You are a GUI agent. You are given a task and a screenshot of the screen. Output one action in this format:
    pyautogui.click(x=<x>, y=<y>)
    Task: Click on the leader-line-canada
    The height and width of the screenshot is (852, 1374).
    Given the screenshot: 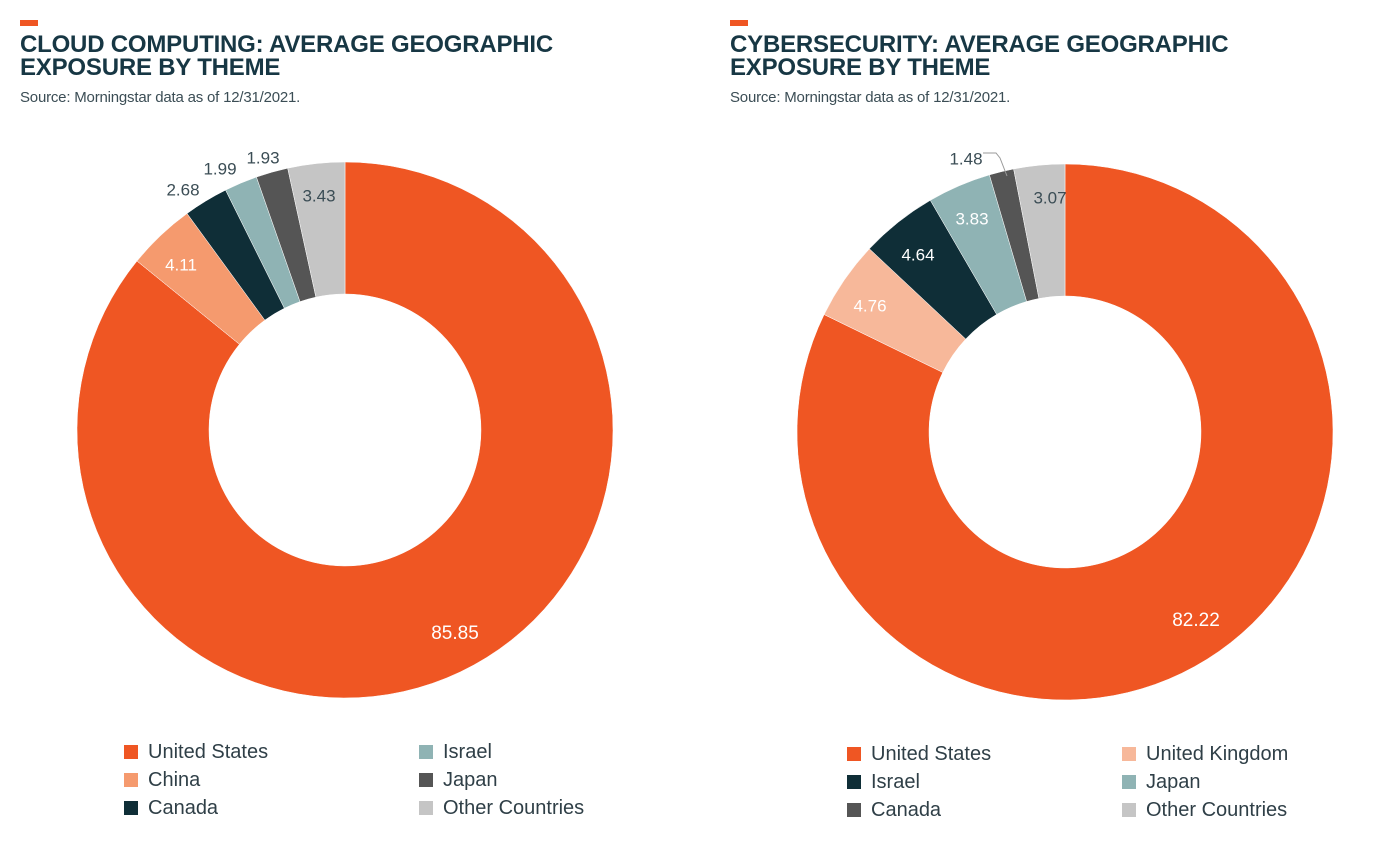 What is the action you would take?
    pyautogui.click(x=995, y=164)
    